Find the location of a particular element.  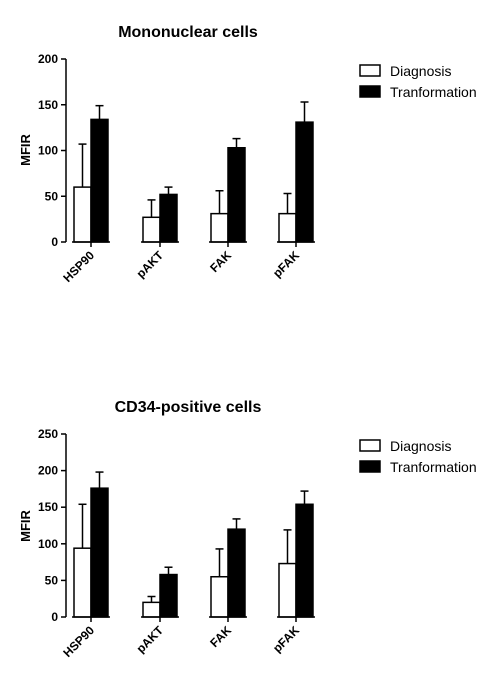

y-tick-label: 250 is located at coordinates (48, 434).